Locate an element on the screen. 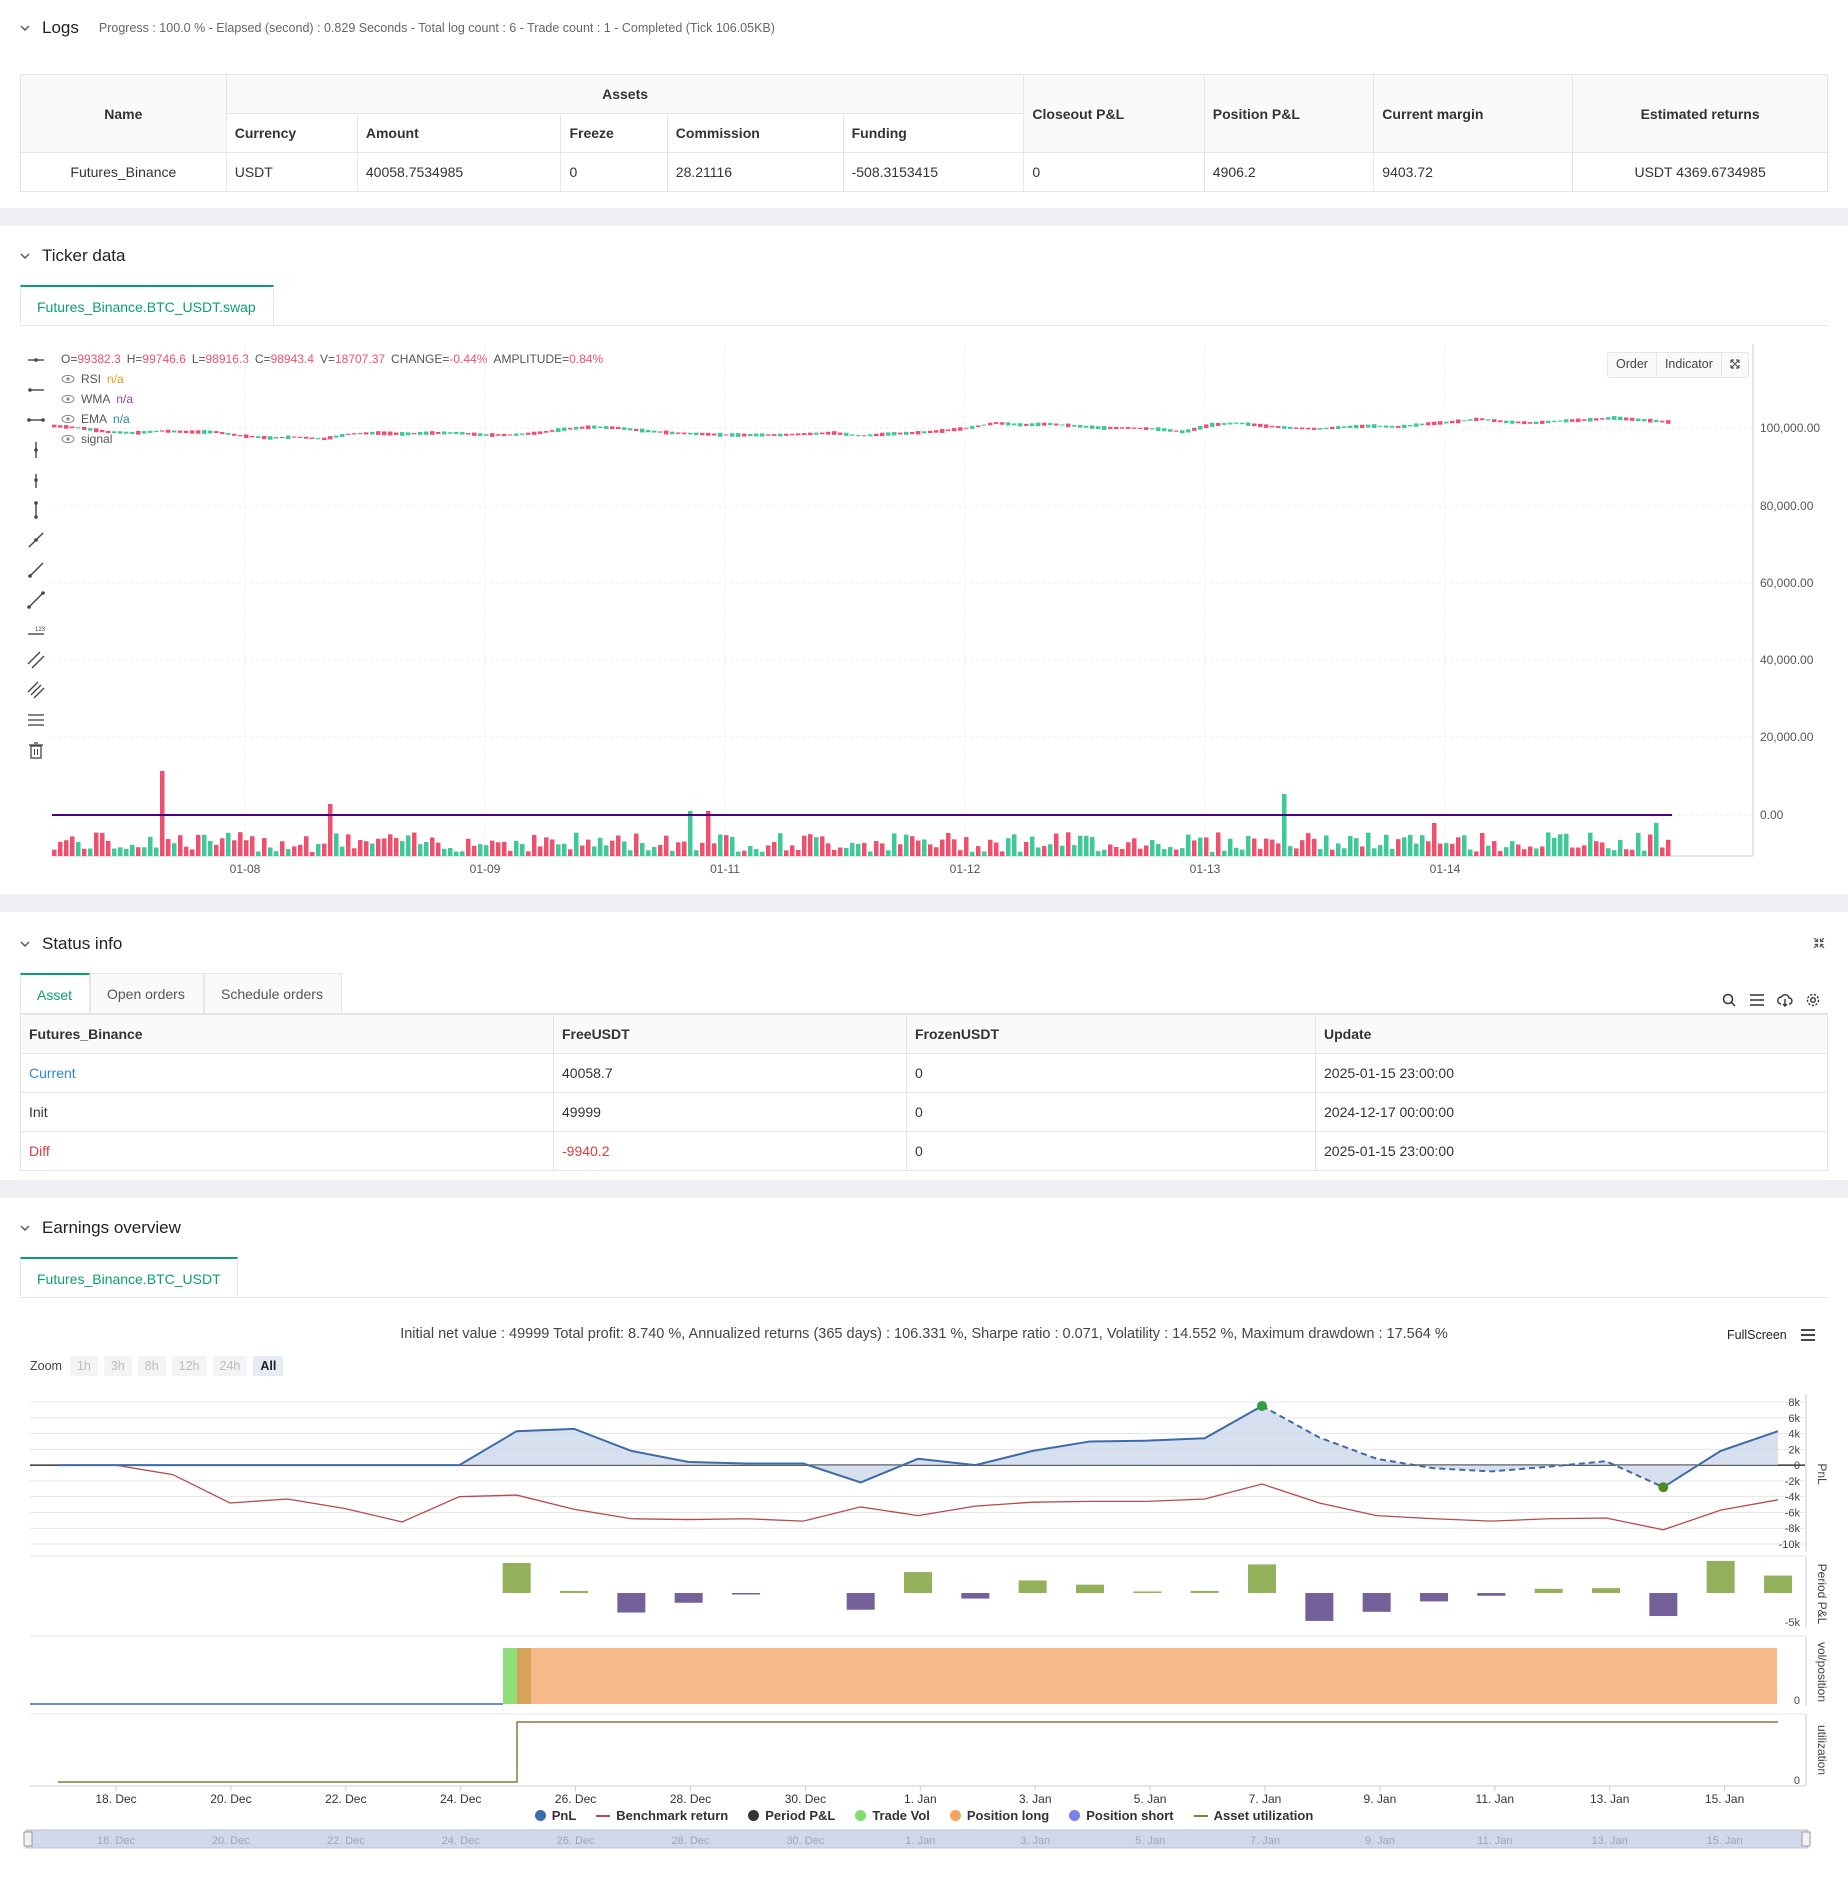 The image size is (1848, 1880). search-icon is located at coordinates (1729, 1000).